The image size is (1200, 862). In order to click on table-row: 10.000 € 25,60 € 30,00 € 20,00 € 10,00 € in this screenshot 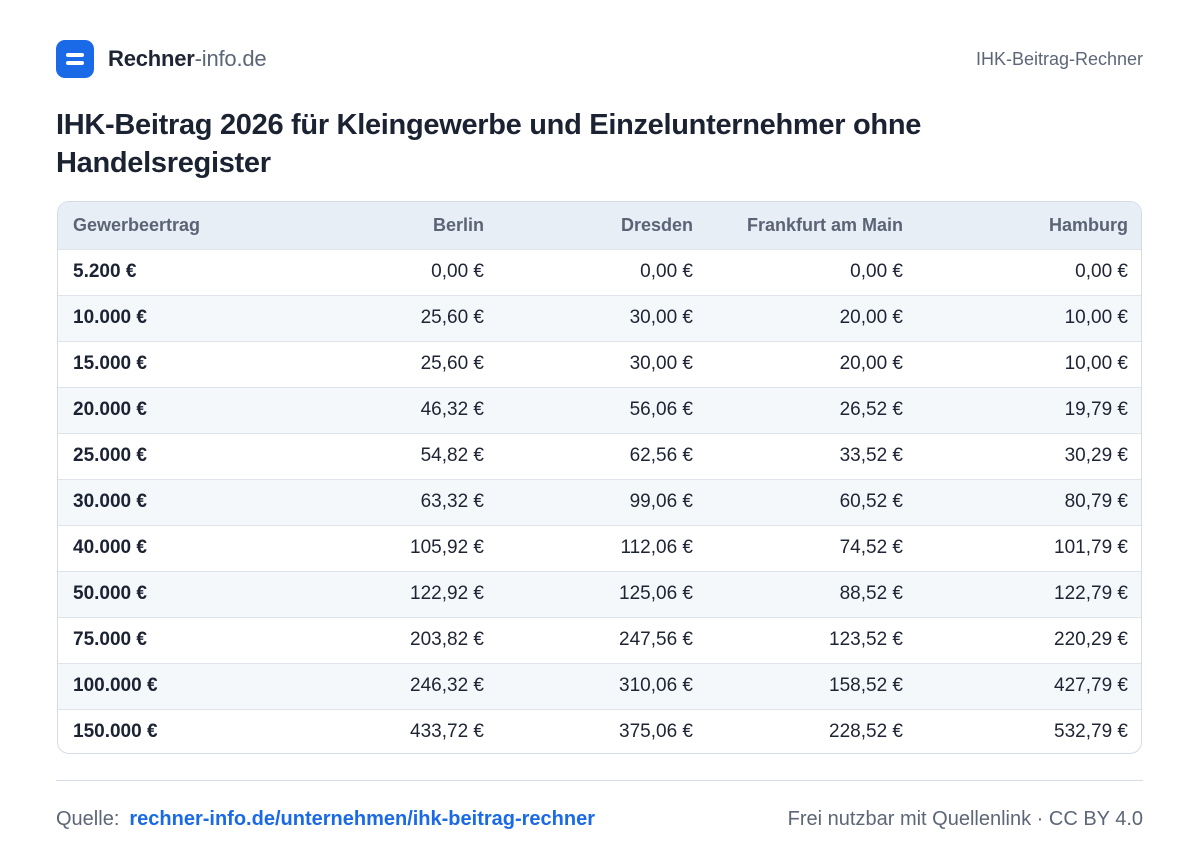, I will do `click(599, 318)`.